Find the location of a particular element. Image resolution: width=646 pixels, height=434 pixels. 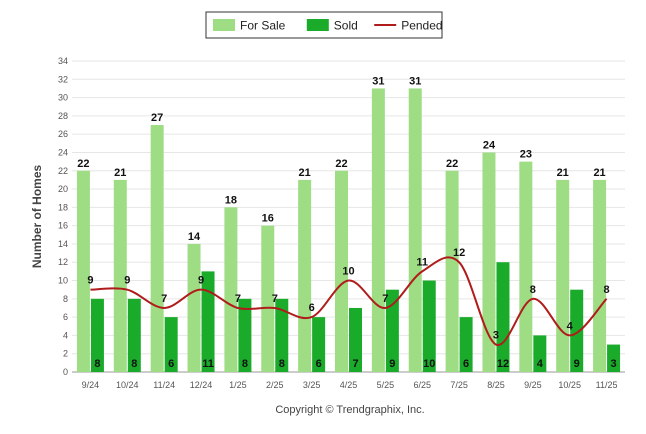

y-tick-label: 10 is located at coordinates (63, 281).